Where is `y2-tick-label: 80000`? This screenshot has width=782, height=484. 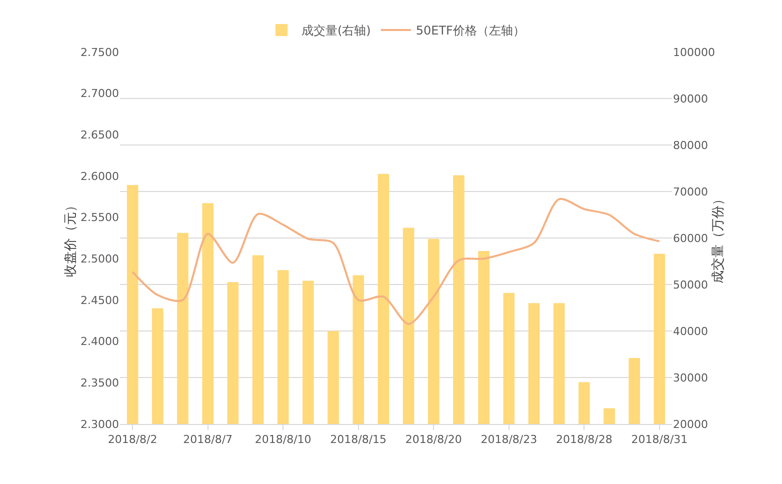 y2-tick-label: 80000 is located at coordinates (690, 145).